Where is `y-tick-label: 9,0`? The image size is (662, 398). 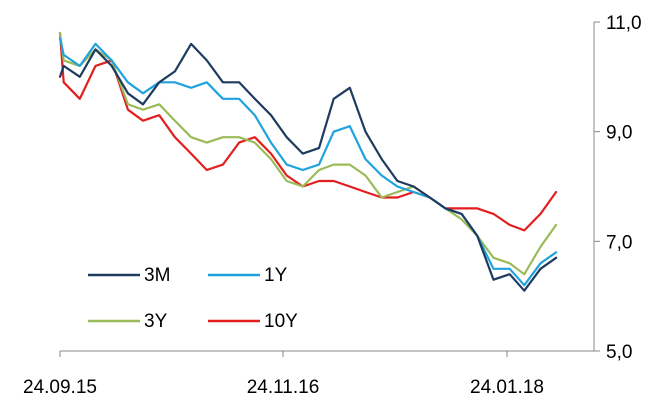
y-tick-label: 9,0 is located at coordinates (619, 133).